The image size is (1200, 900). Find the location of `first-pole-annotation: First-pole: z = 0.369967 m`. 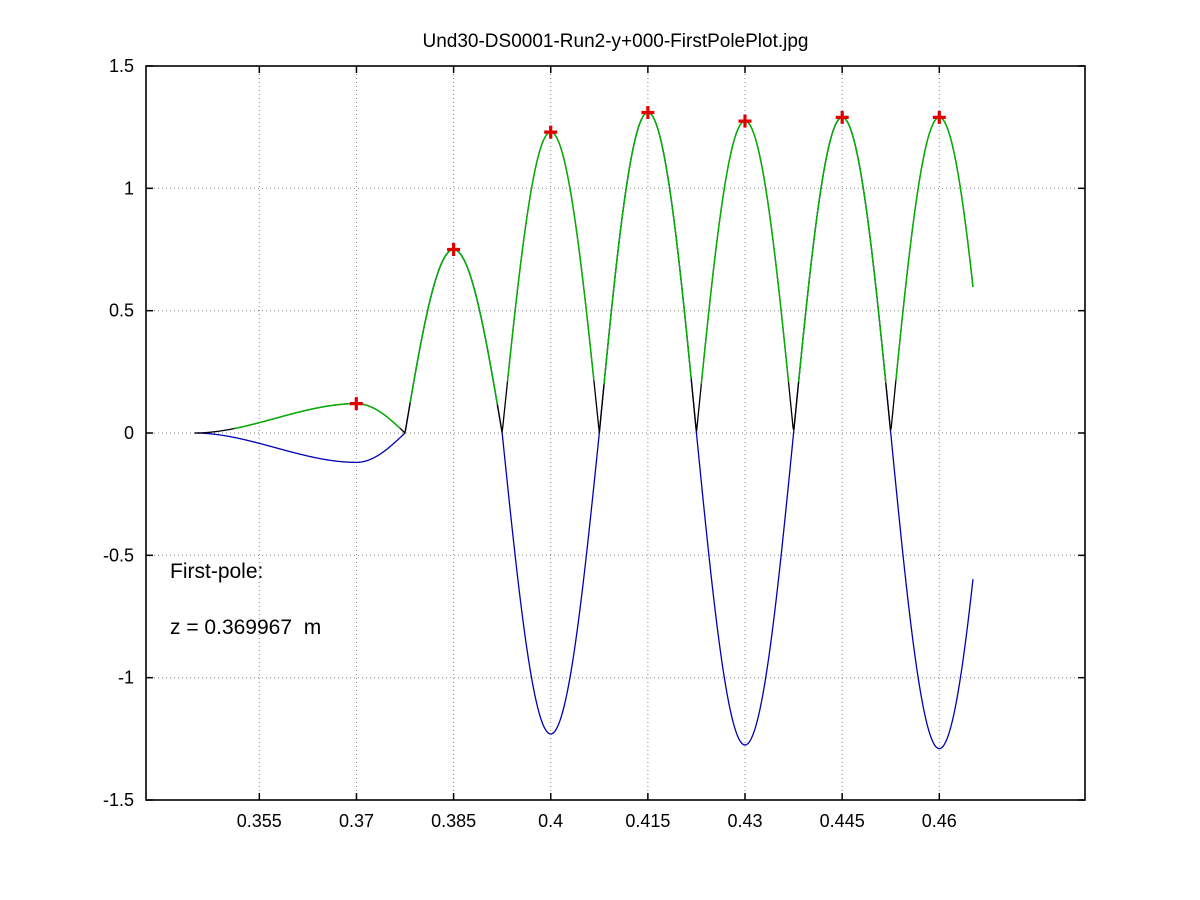

first-pole-annotation: First-pole: z = 0.369967 m is located at coordinates (245, 600).